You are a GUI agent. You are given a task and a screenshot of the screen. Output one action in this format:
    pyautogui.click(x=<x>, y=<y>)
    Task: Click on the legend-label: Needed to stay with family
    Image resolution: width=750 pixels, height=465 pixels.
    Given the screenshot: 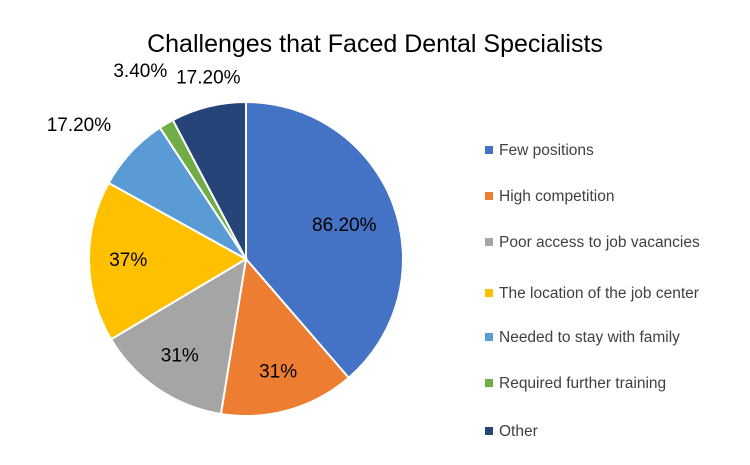 What is the action you would take?
    pyautogui.click(x=589, y=337)
    